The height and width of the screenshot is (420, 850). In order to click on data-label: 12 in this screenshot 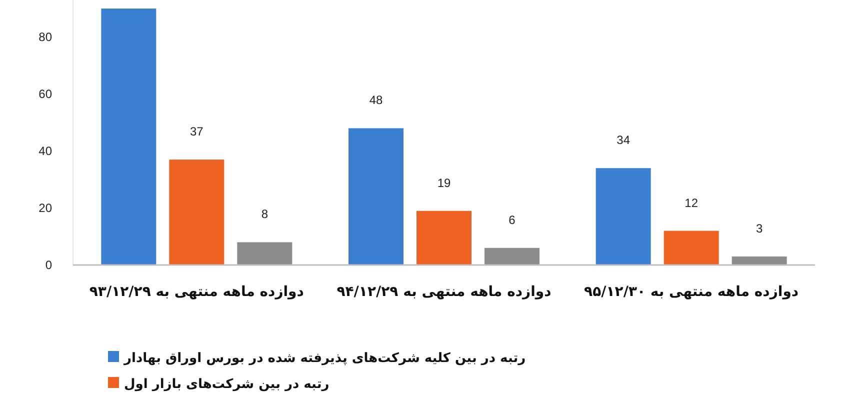, I will do `click(691, 203)`.